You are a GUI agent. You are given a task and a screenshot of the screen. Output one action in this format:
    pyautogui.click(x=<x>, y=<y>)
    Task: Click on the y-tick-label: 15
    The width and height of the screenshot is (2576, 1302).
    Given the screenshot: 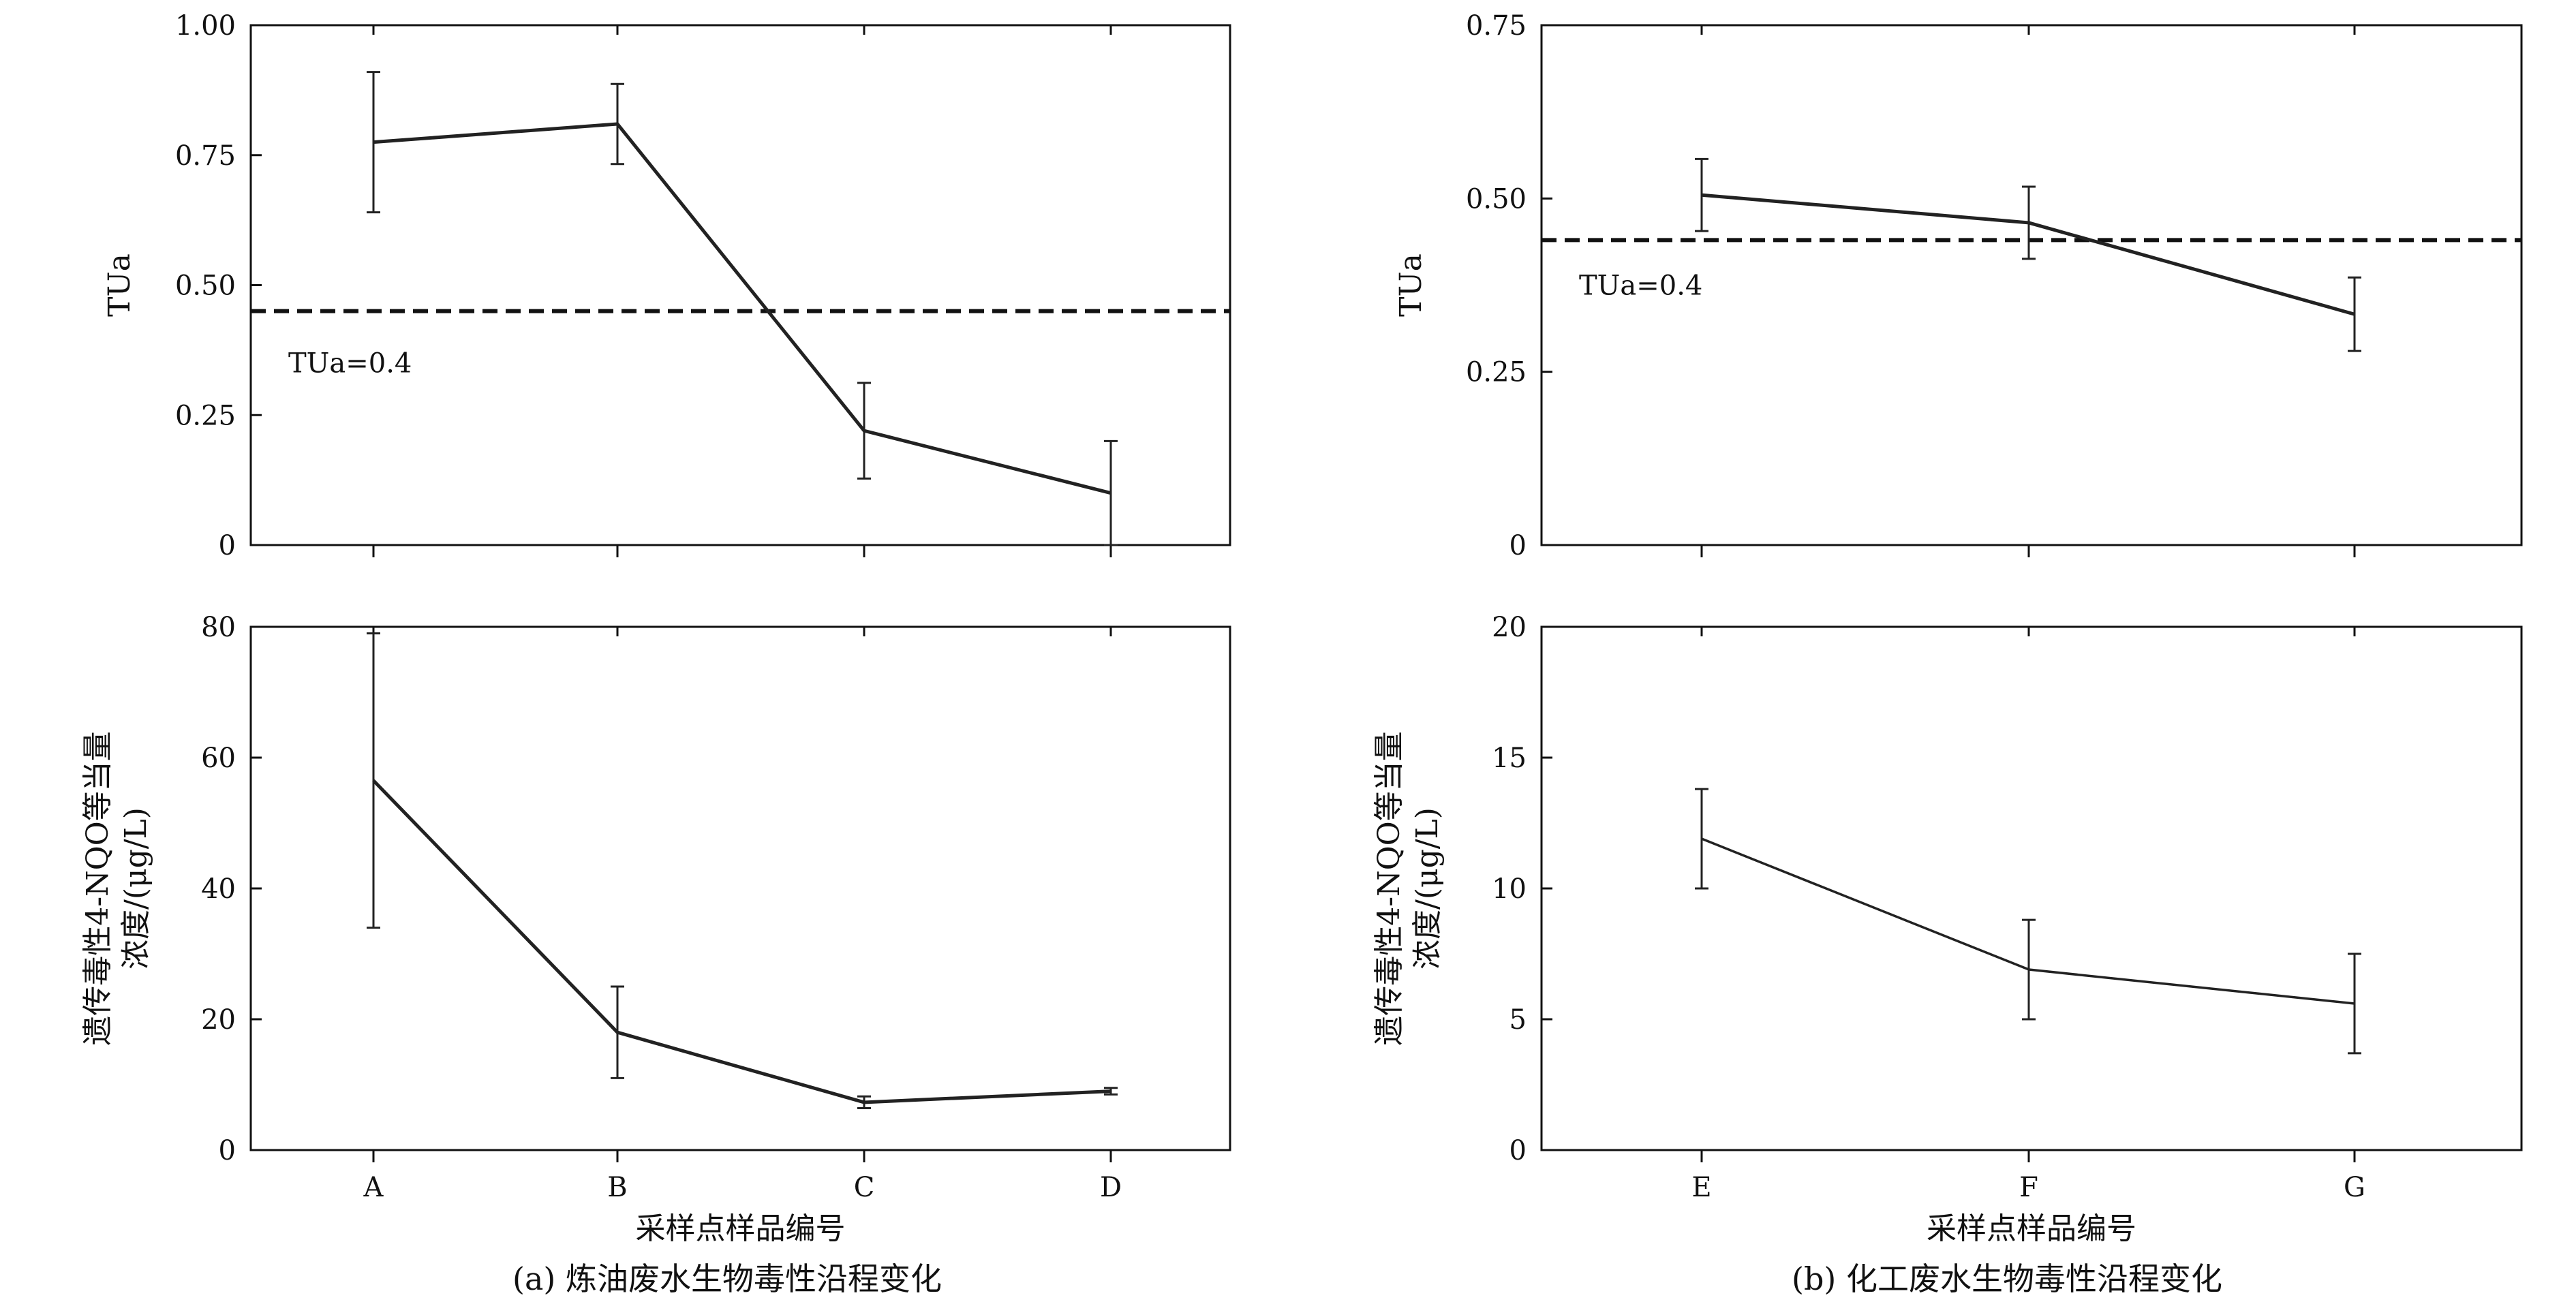 What is the action you would take?
    pyautogui.click(x=1509, y=758)
    